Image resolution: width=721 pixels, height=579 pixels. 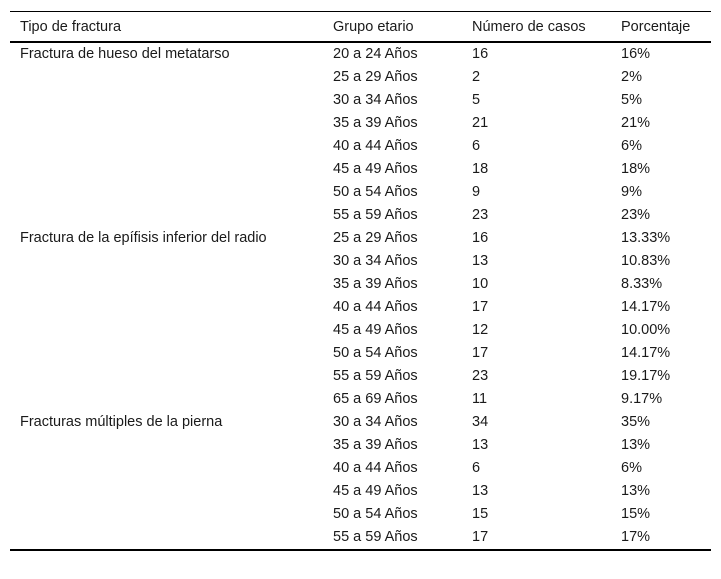 I want to click on percentage-cell: 16%, so click(x=636, y=54).